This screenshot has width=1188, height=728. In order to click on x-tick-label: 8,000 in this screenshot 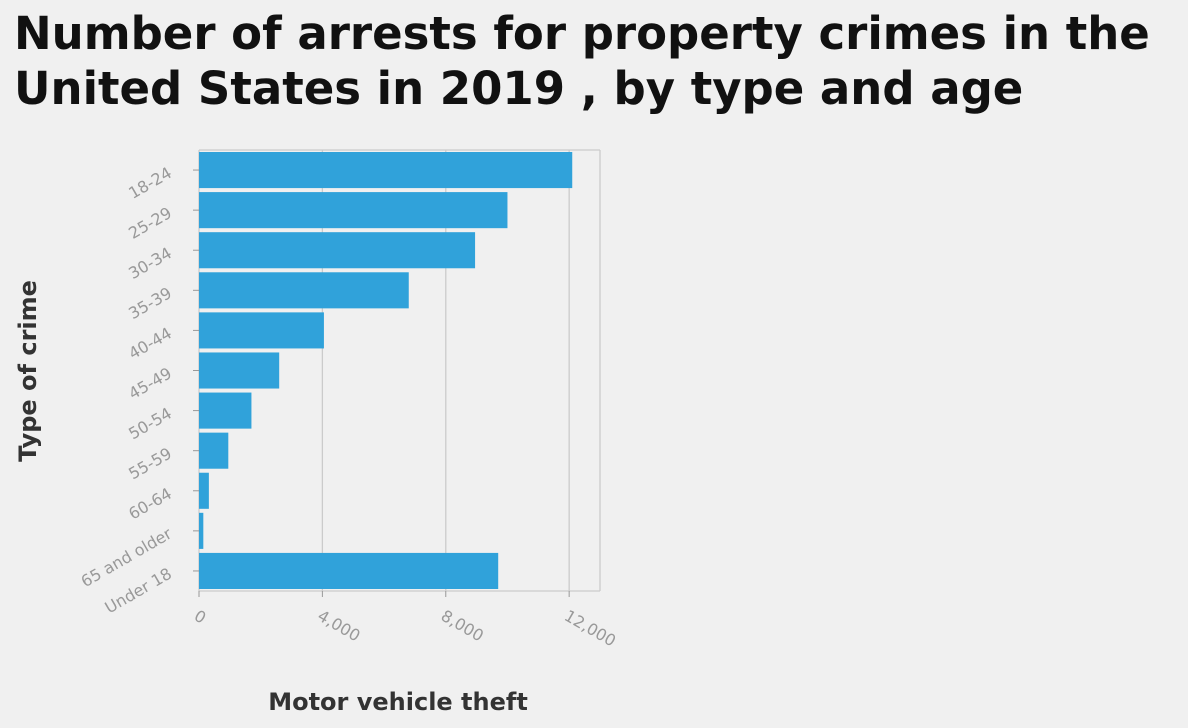, I will do `click(462, 625)`.